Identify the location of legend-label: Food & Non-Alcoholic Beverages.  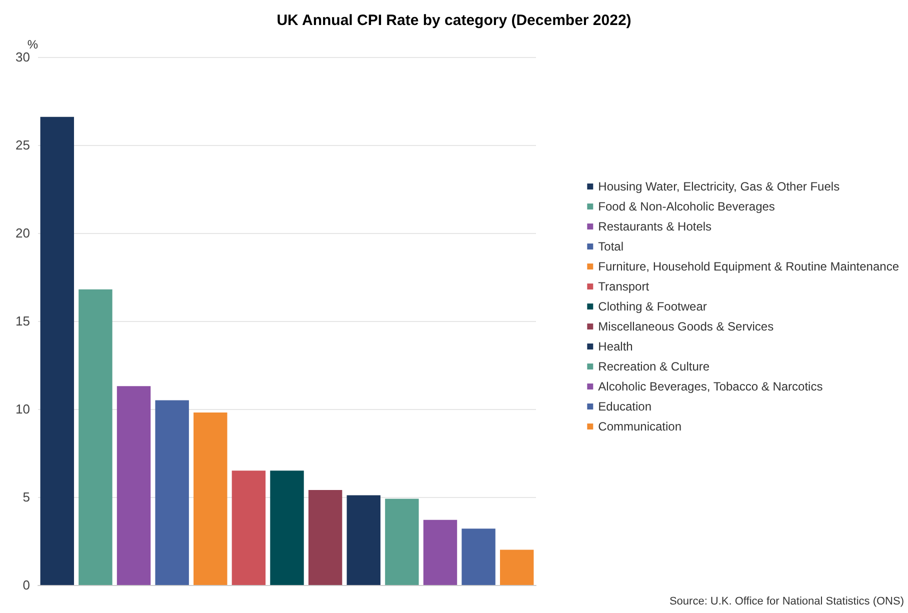
(686, 207).